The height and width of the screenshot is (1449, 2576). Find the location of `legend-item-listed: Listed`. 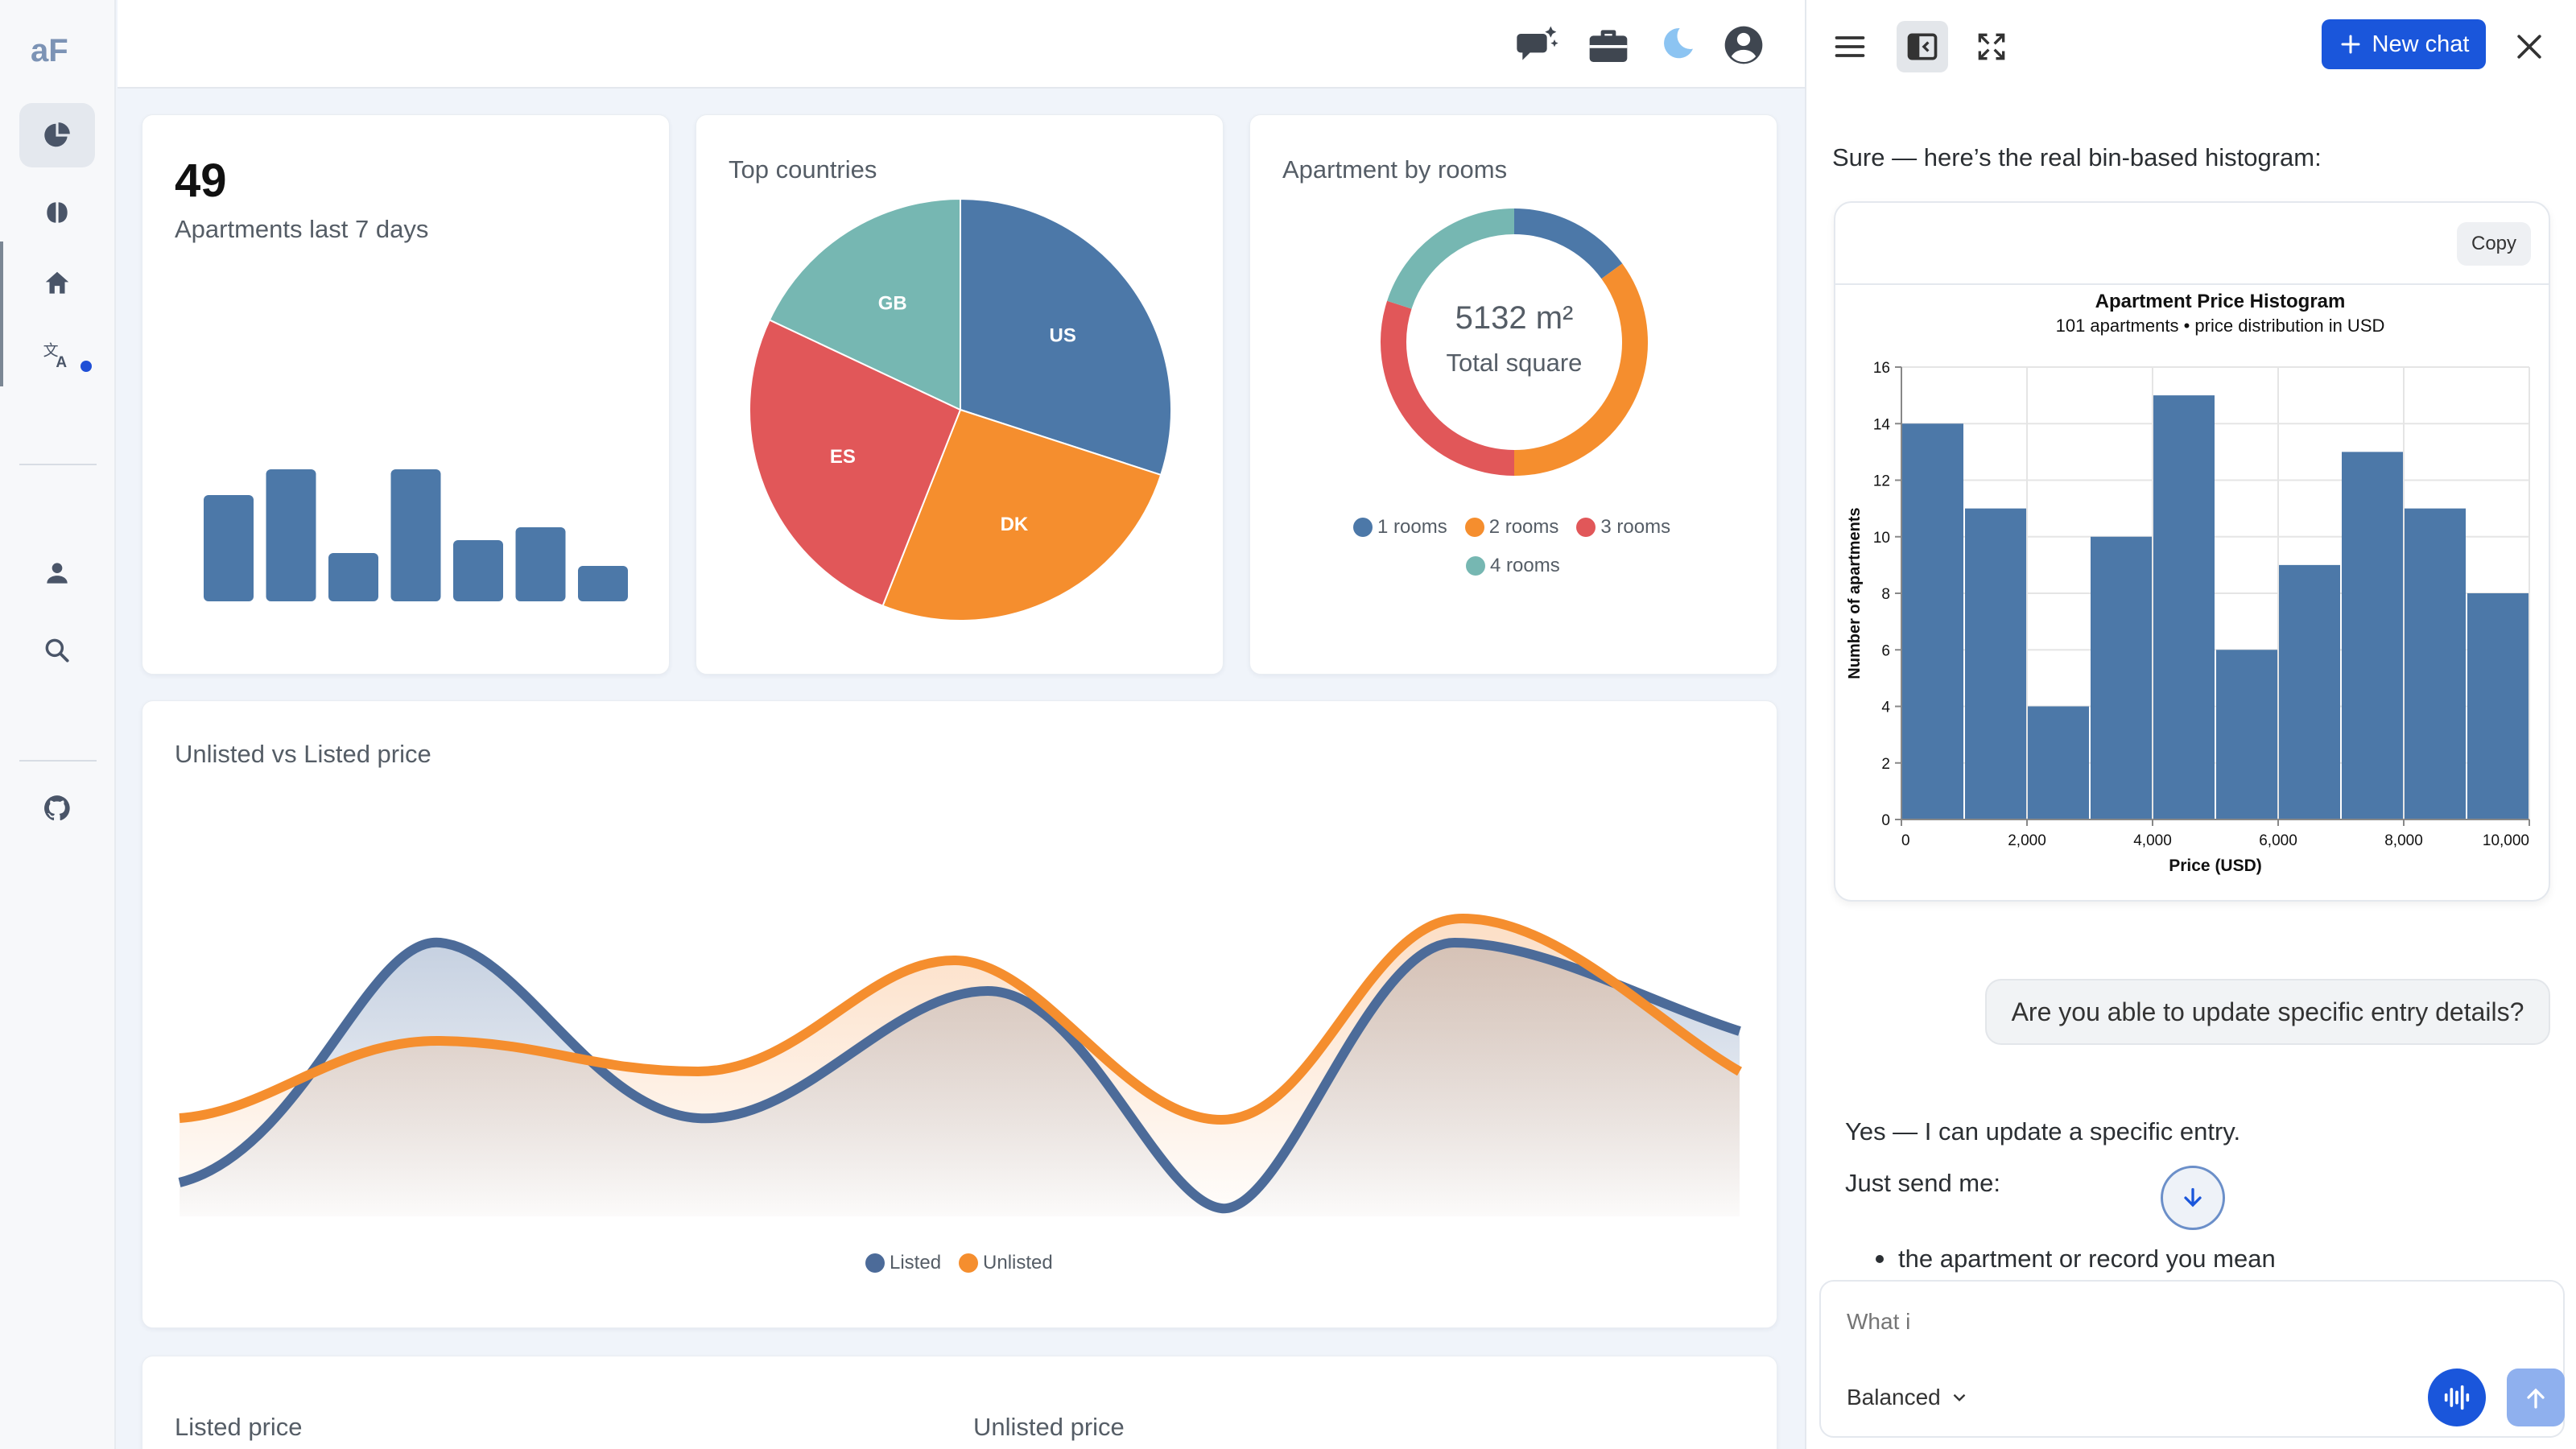

legend-item-listed: Listed is located at coordinates (903, 1263).